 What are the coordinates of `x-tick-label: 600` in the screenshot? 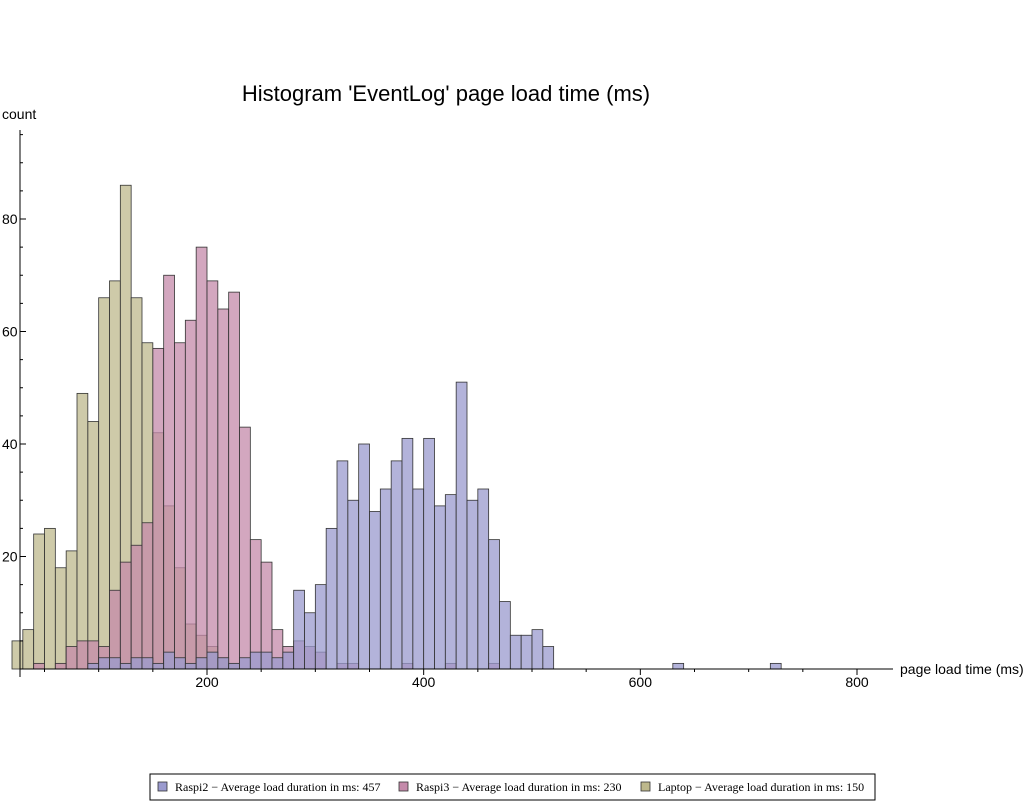 It's located at (641, 682).